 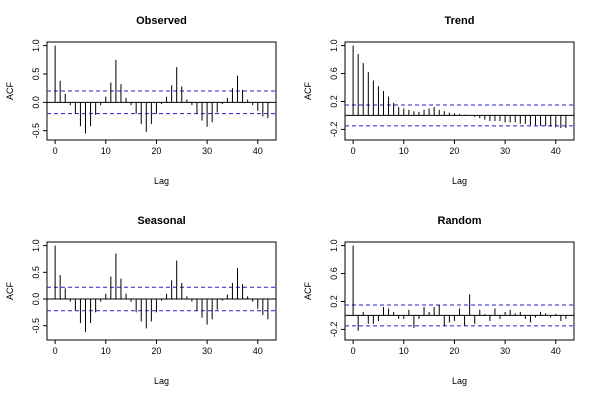 What do you see at coordinates (460, 221) in the screenshot?
I see `panel-title: Random` at bounding box center [460, 221].